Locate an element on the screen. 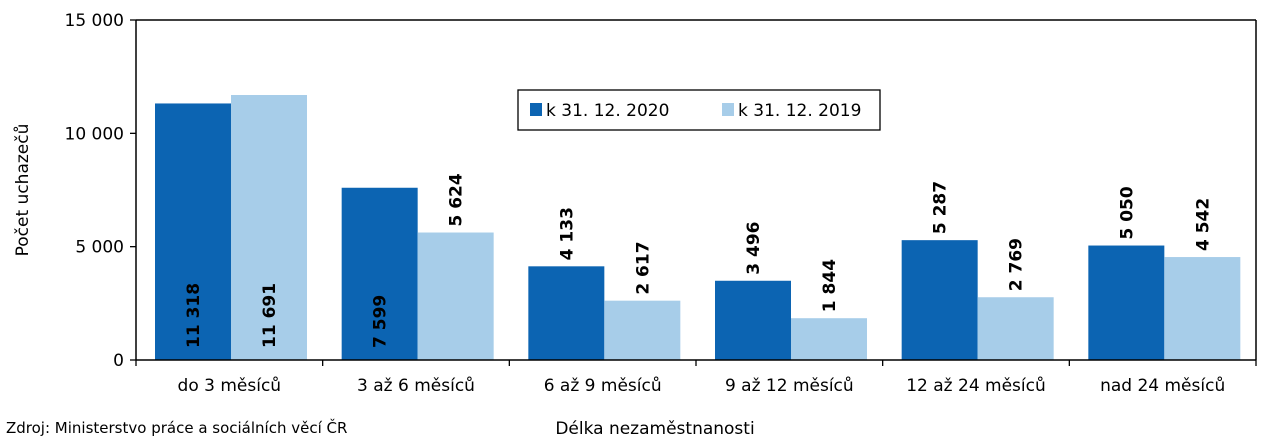  x-tick-label-4: 12 až 24 měsíců is located at coordinates (976, 386).